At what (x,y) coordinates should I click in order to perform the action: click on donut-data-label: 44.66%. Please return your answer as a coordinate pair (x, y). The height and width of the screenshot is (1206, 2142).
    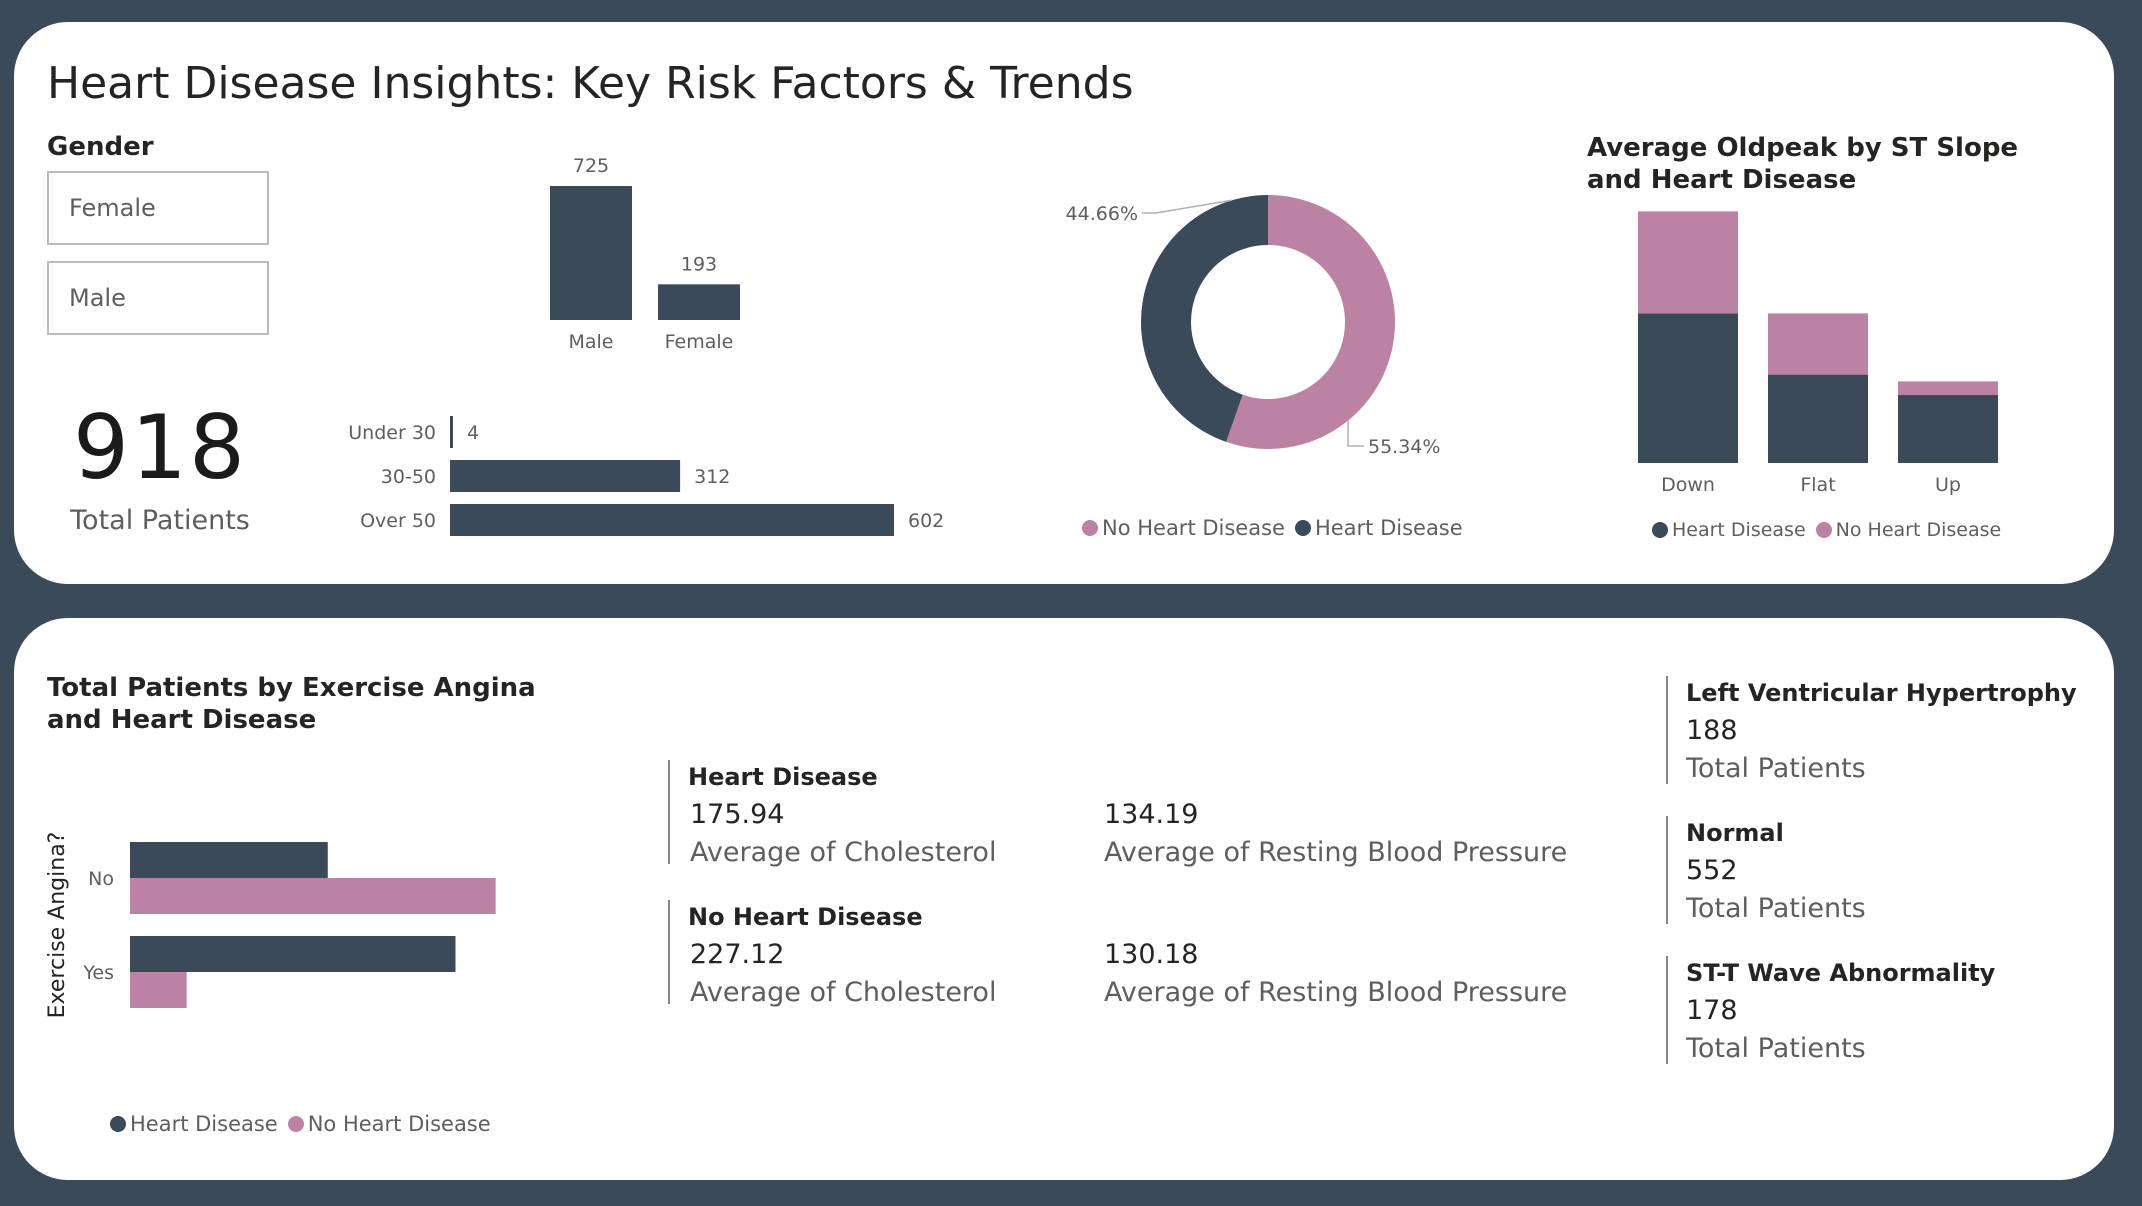
    Looking at the image, I should click on (1102, 214).